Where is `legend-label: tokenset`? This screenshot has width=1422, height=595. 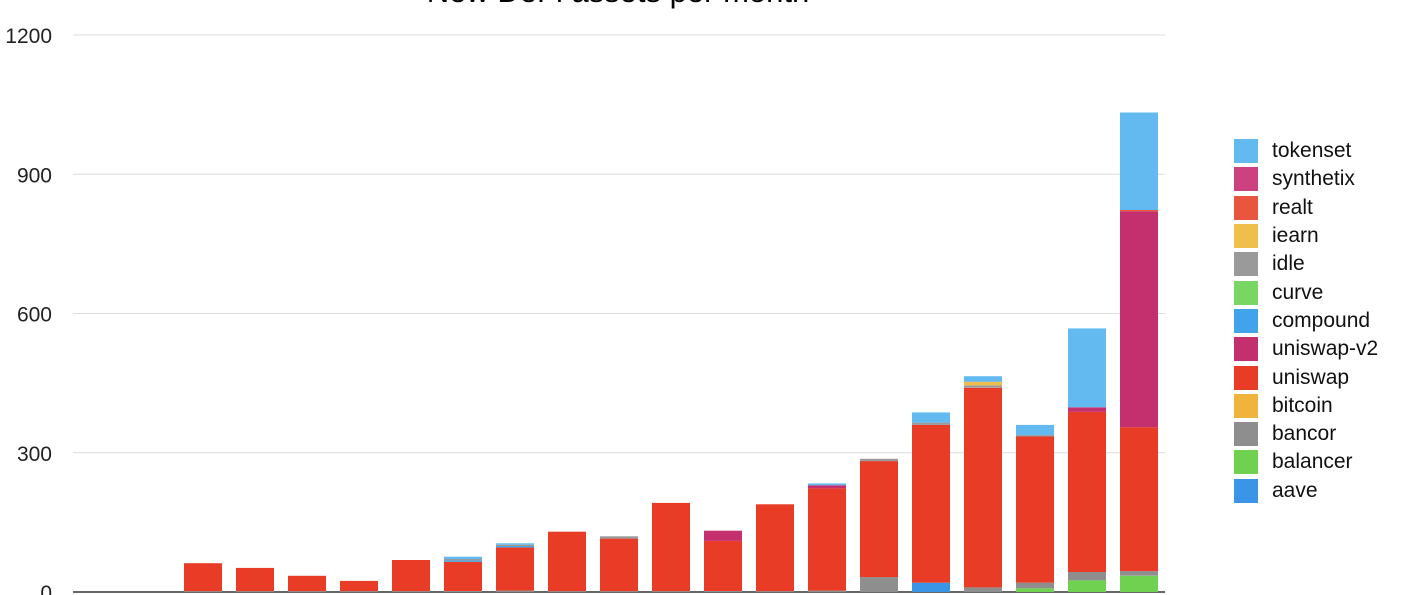
legend-label: tokenset is located at coordinates (1312, 151).